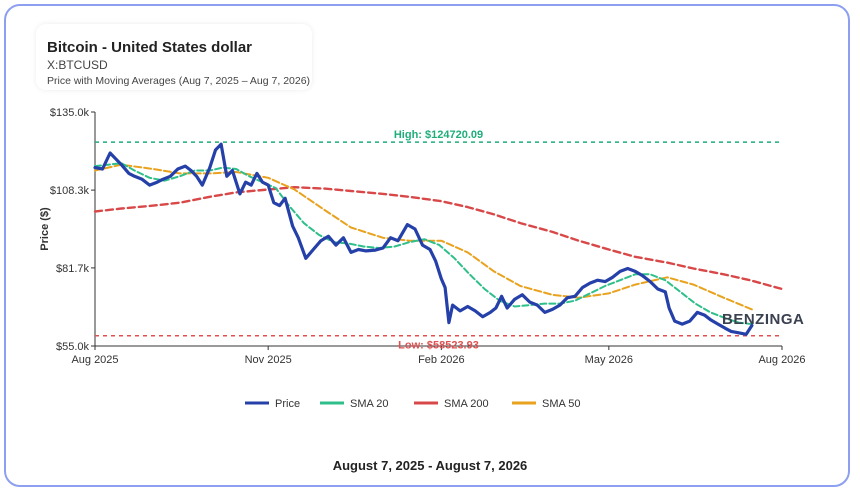 Image resolution: width=860 pixels, height=493 pixels. Describe the element at coordinates (763, 319) in the screenshot. I see `benzinga-watermark: BENZINGA` at that location.